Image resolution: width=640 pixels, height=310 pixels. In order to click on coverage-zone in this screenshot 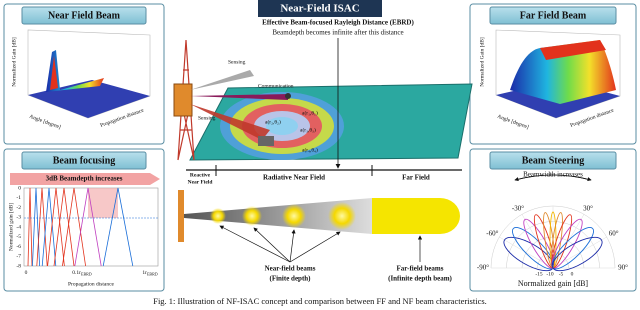, I will do `click(282, 126)`.